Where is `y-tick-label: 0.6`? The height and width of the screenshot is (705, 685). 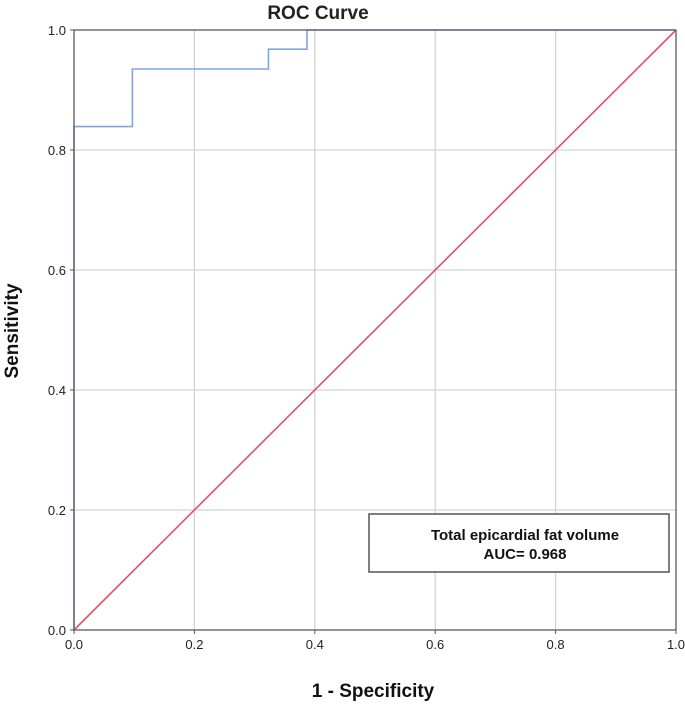
y-tick-label: 0.6 is located at coordinates (57, 270).